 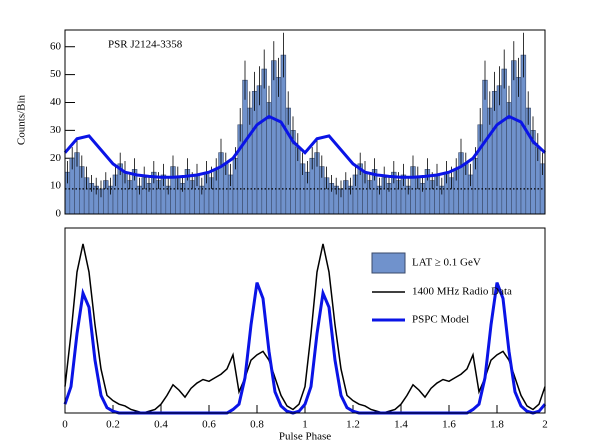 I want to click on legend-label: 1400 MHz Radio Data, so click(x=462, y=292).